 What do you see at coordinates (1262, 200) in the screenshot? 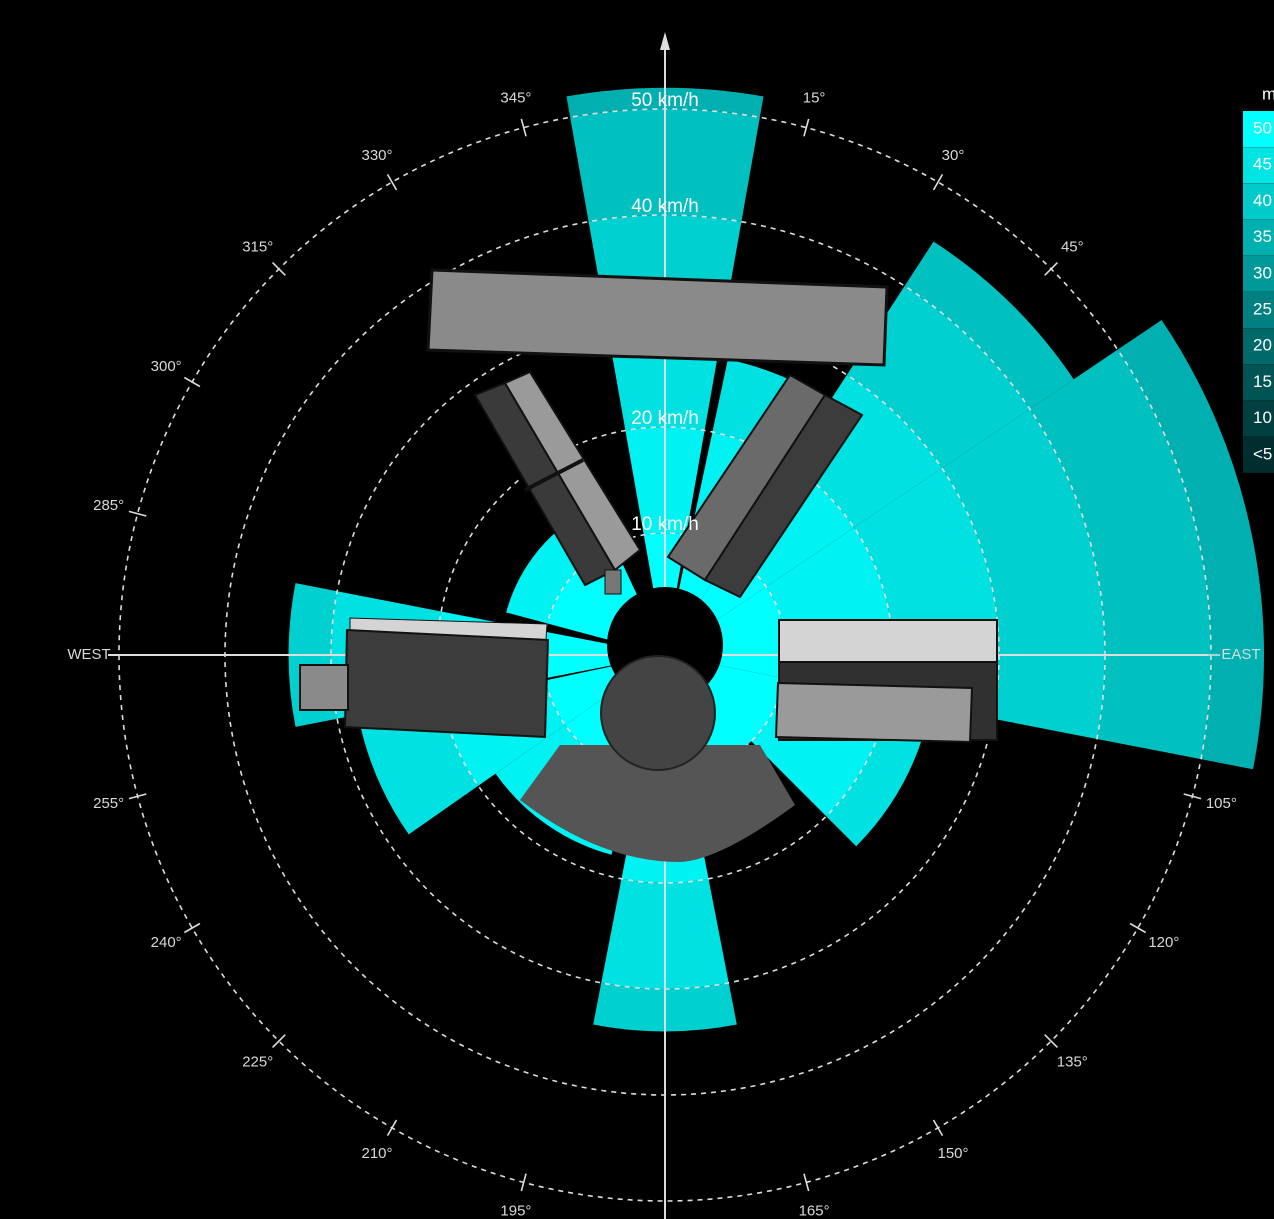
I see `legend-label: 40` at bounding box center [1262, 200].